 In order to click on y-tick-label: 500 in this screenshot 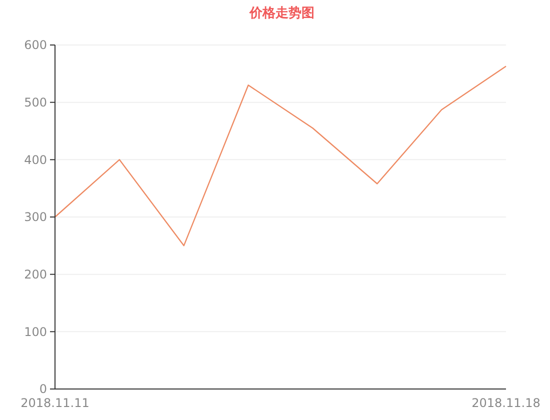, I will do `click(35, 103)`.